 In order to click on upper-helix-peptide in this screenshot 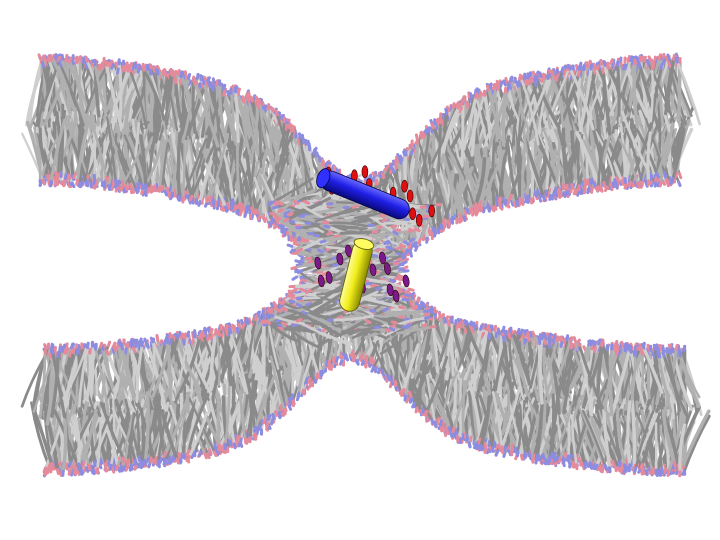, I will do `click(376, 196)`.